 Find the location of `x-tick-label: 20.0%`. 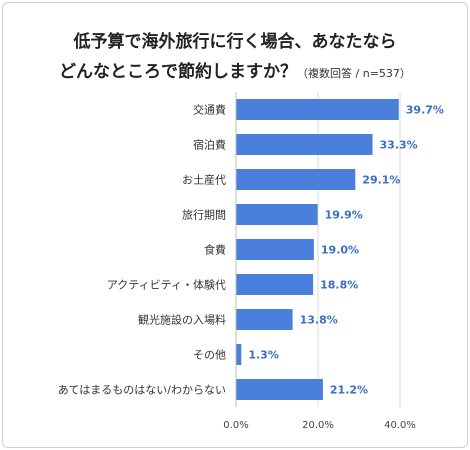

x-tick-label: 20.0% is located at coordinates (318, 425).